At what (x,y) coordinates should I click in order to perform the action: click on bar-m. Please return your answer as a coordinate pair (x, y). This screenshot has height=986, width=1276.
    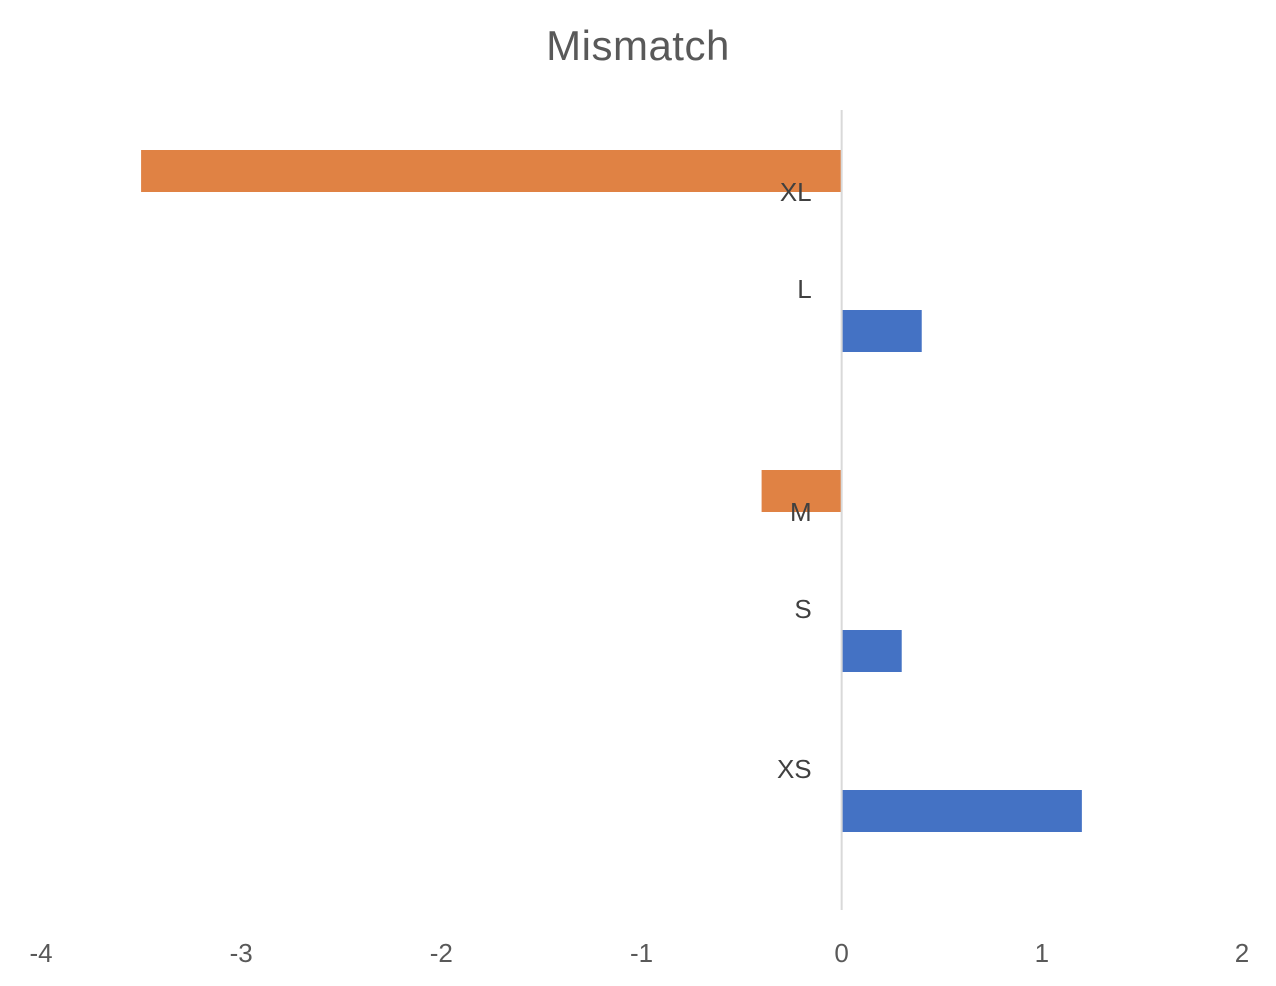
    Looking at the image, I should click on (801, 491).